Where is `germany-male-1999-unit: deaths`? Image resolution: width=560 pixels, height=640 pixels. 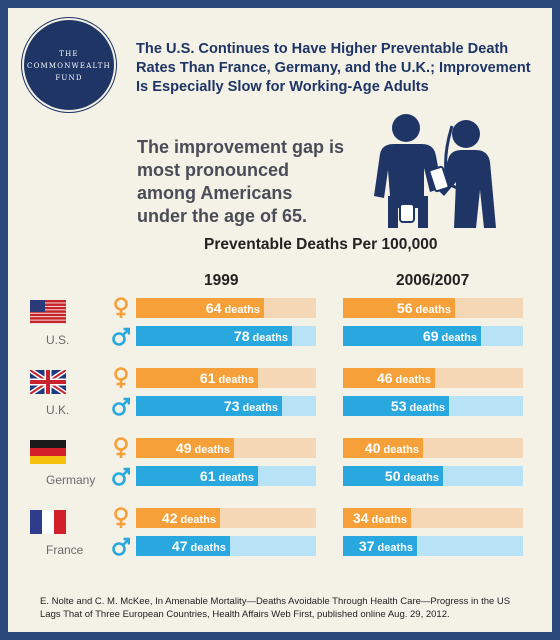
germany-male-1999-unit: deaths is located at coordinates (234, 478).